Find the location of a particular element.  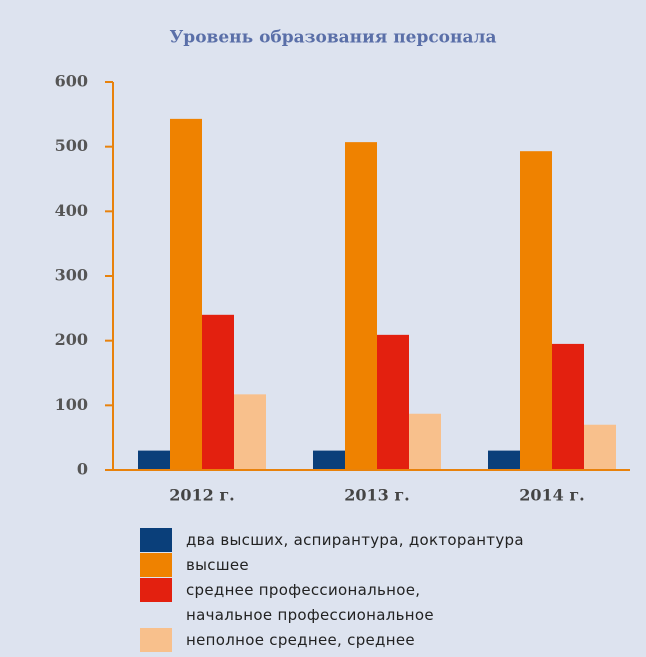

y-tick-label: 300 is located at coordinates (71, 275).